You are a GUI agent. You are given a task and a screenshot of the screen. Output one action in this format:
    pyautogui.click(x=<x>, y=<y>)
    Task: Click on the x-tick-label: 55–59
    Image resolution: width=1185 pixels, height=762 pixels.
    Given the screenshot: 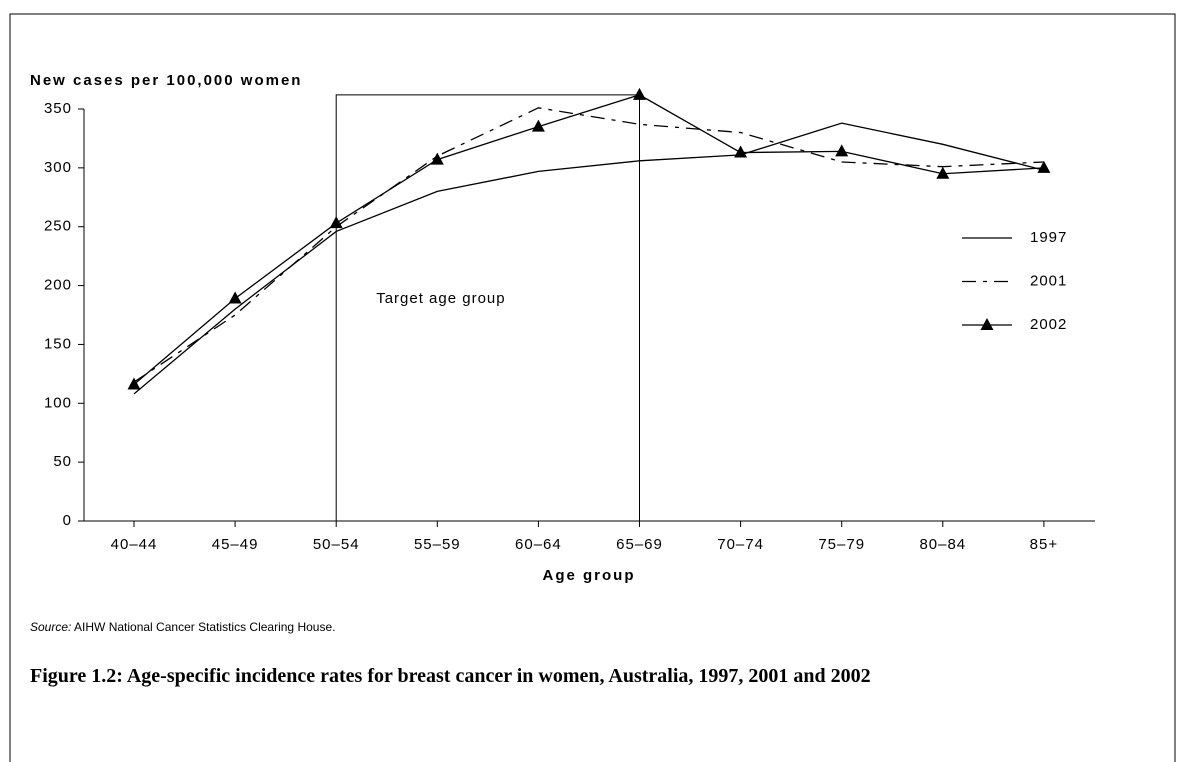 What is the action you would take?
    pyautogui.click(x=437, y=544)
    